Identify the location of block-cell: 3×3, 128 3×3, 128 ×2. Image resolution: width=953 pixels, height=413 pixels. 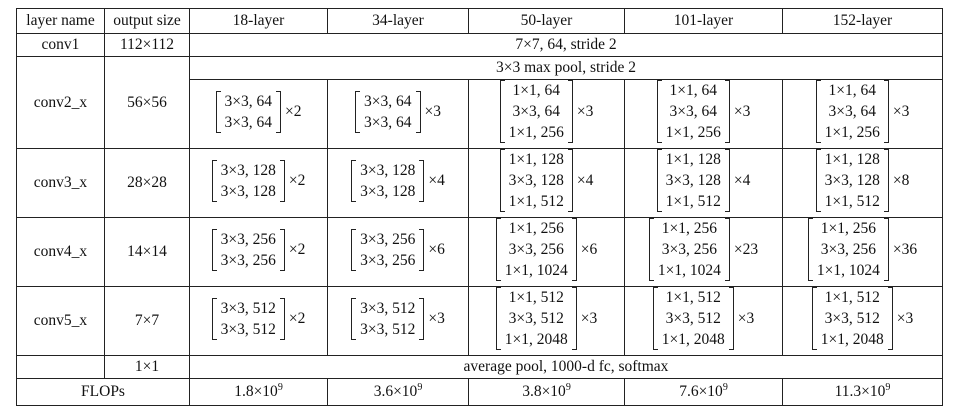
(258, 183).